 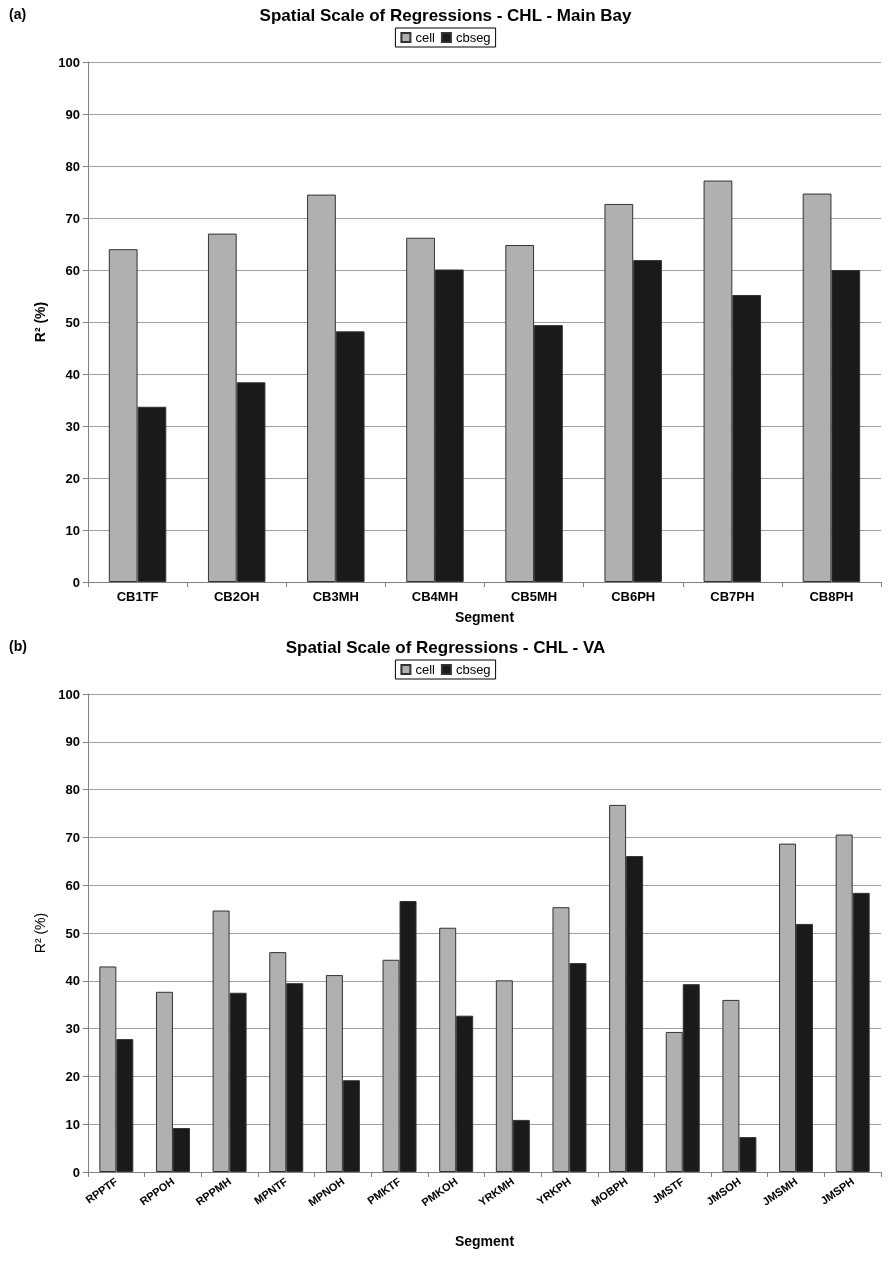 What do you see at coordinates (335, 596) in the screenshot?
I see `x-tick-label: CB3MH` at bounding box center [335, 596].